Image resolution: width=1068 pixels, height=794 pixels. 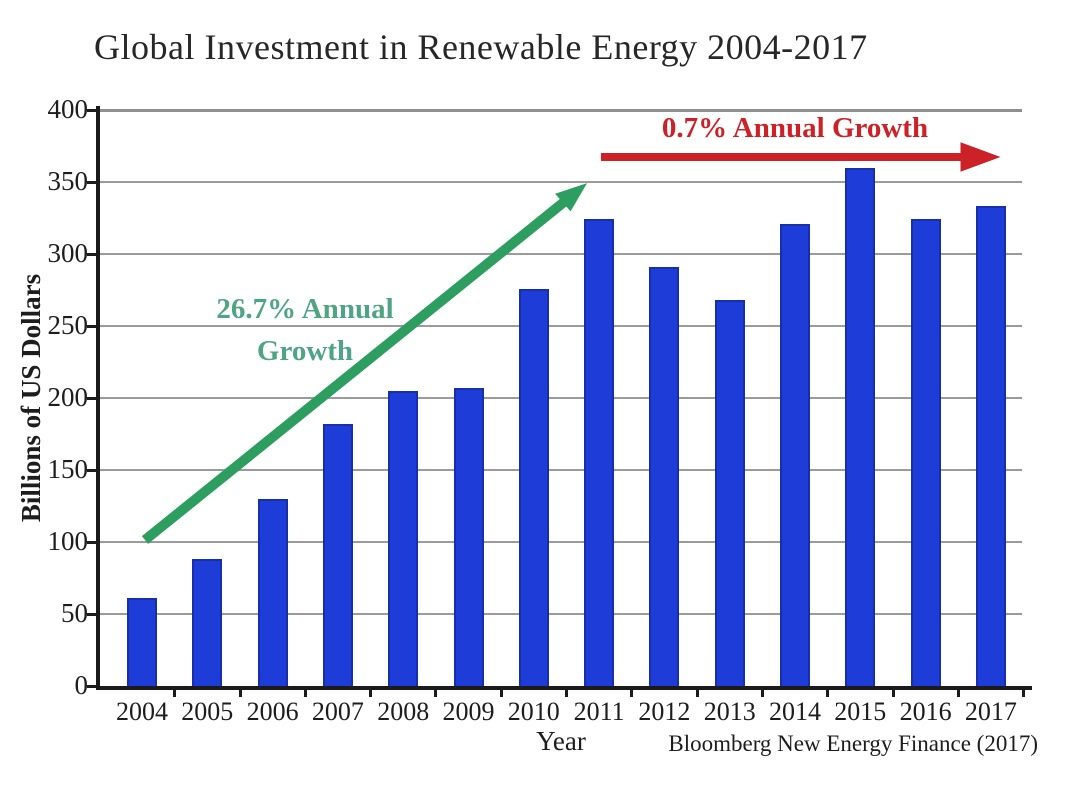 I want to click on x-tick-label-2015: 2015, so click(x=860, y=711).